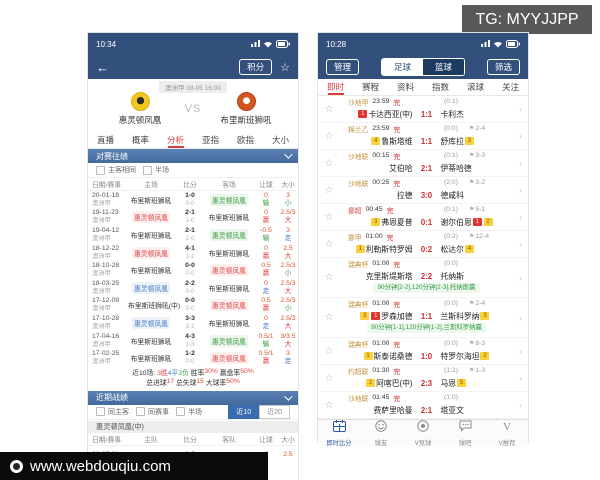 The height and width of the screenshot is (480, 600). I want to click on half-time-score: 0-0, so click(190, 309).